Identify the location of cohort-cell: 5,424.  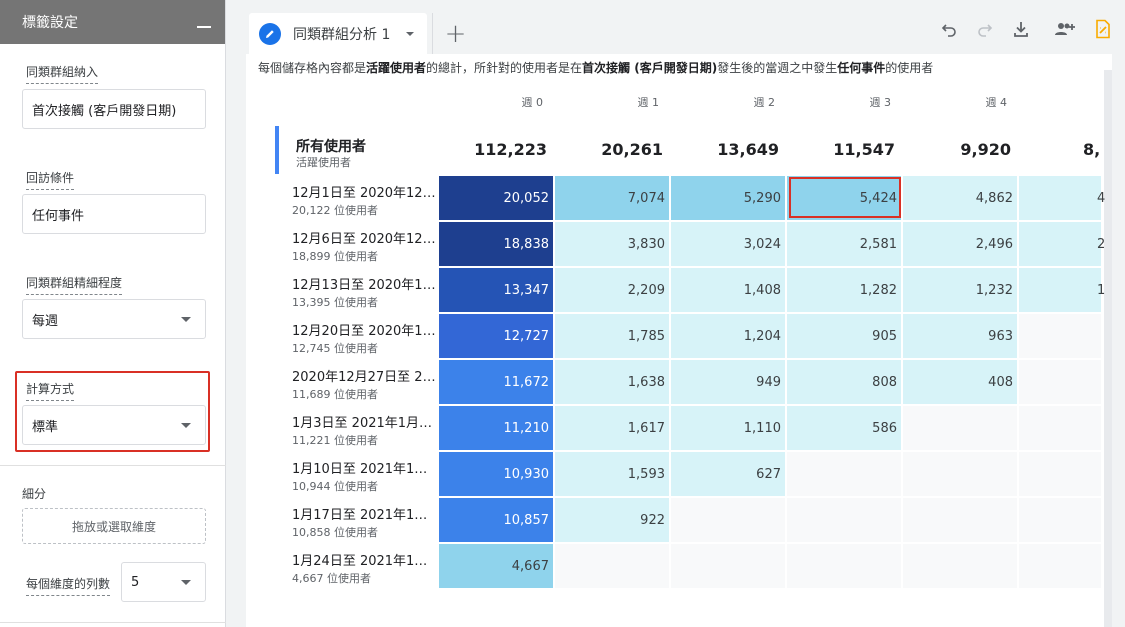
(844, 198).